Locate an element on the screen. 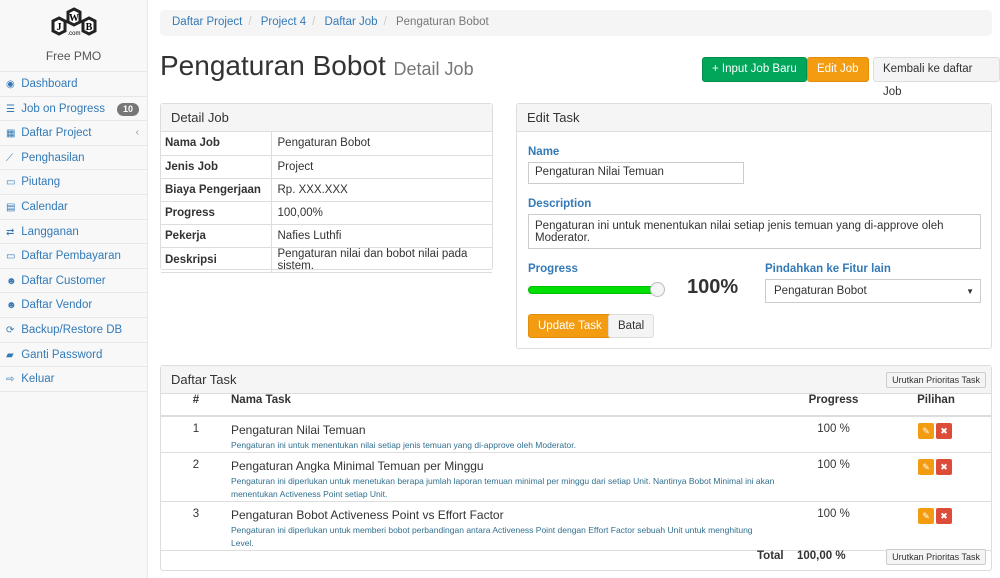  sidebar-item-daftar-customer: ☻ Daftar Customer is located at coordinates (73, 281).